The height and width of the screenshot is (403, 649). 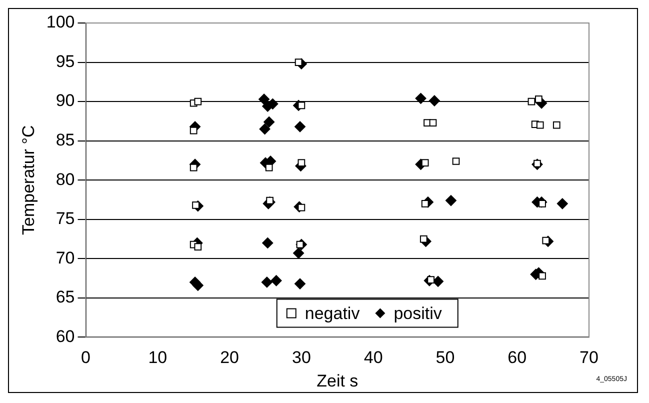 I want to click on x-tick-label: 70, so click(x=589, y=358).